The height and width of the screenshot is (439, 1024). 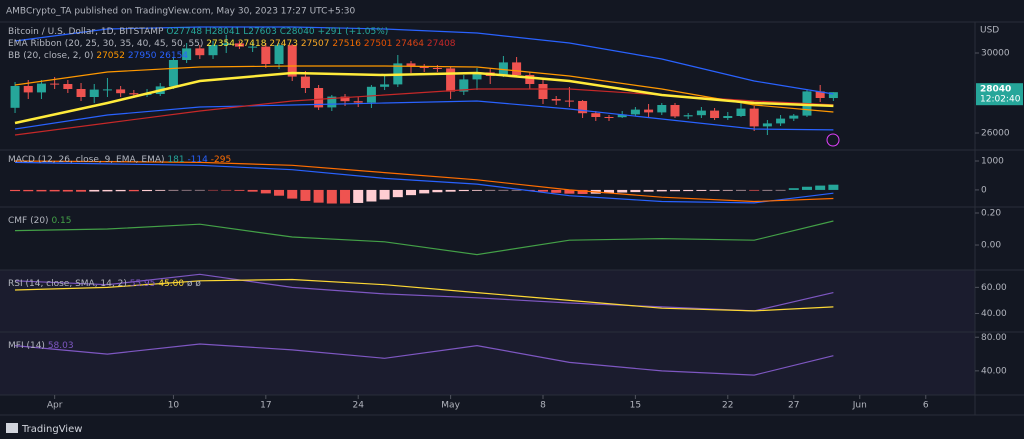 What do you see at coordinates (143, 284) in the screenshot?
I see `legend-value: 55.95` at bounding box center [143, 284].